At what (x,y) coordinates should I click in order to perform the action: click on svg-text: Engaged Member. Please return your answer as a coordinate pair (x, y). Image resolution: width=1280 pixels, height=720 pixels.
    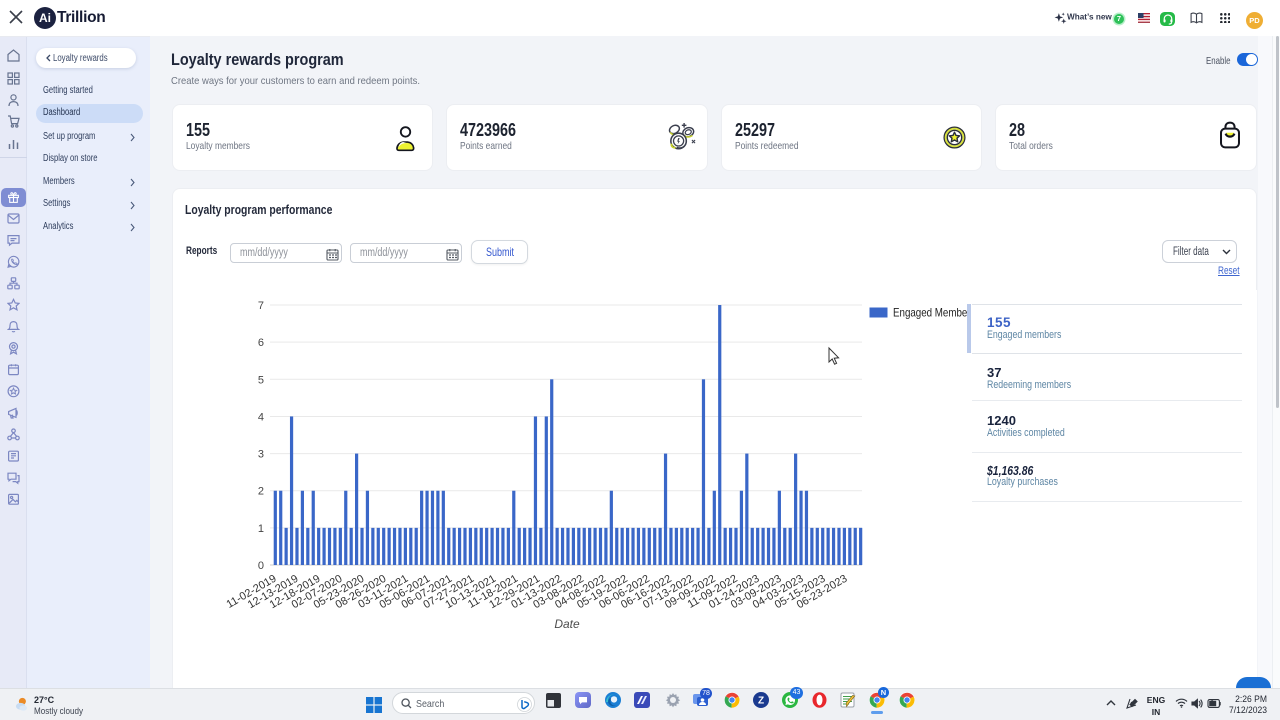
    Looking at the image, I should click on (931, 313).